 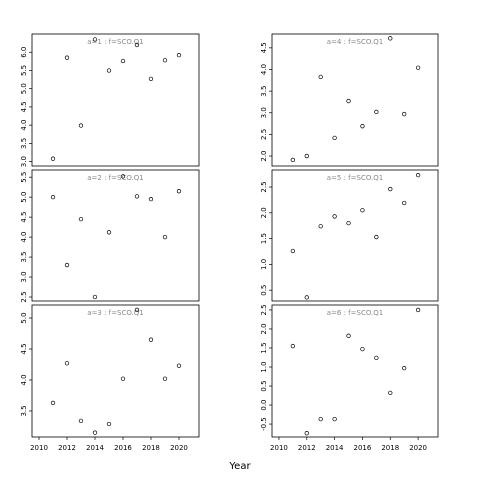 I want to click on y-tick-label: 0.0, so click(x=264, y=404).